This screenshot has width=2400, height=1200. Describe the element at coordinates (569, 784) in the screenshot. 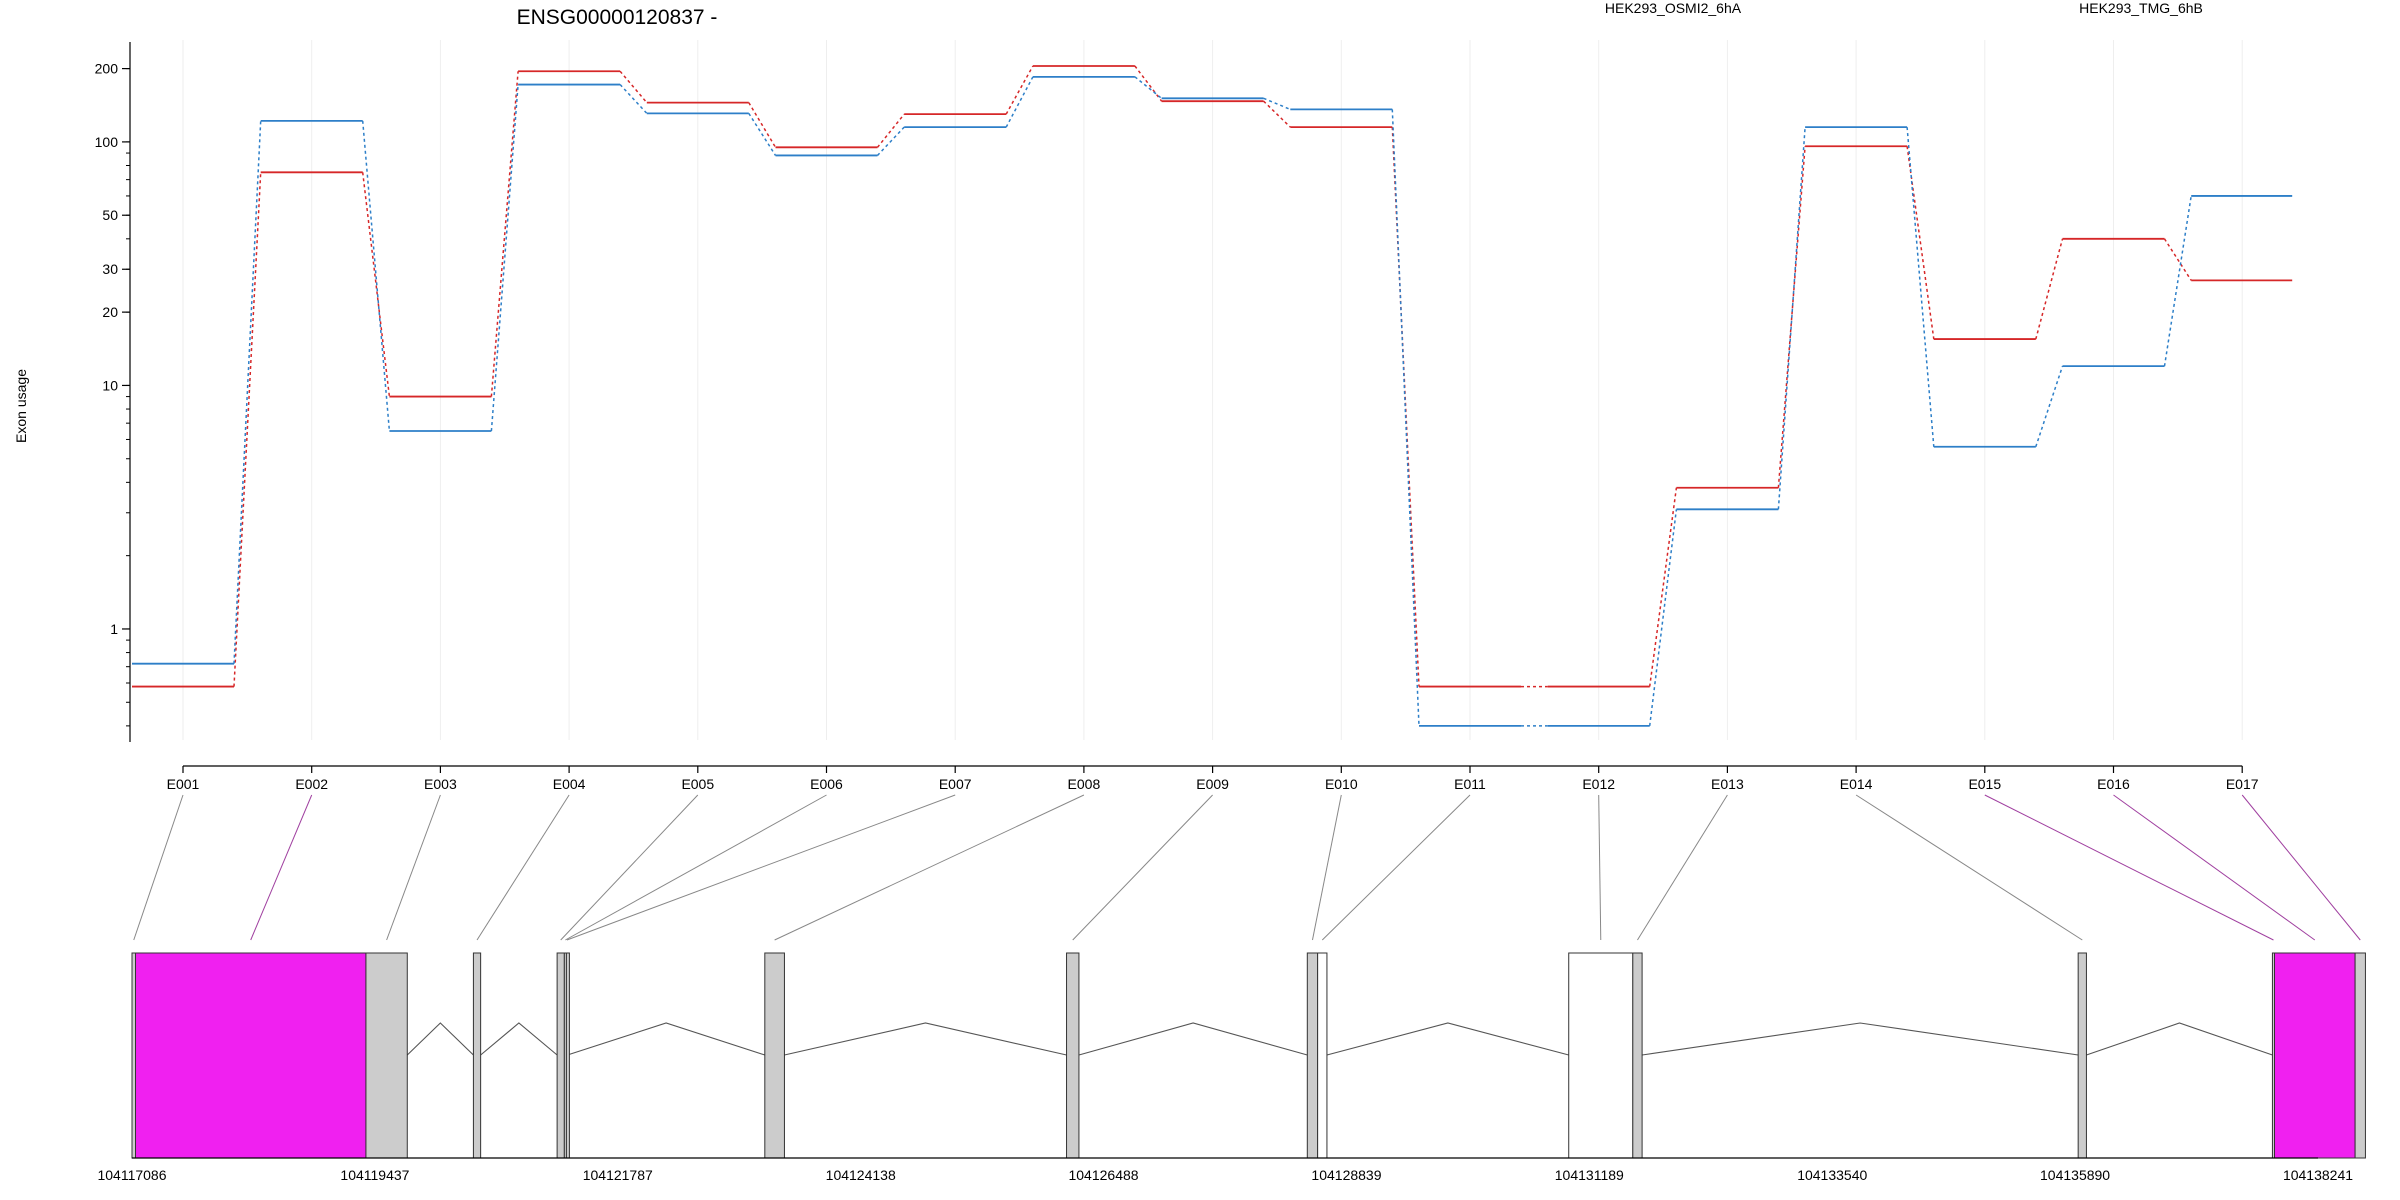

I see `x-tick-label-E004: E004` at that location.